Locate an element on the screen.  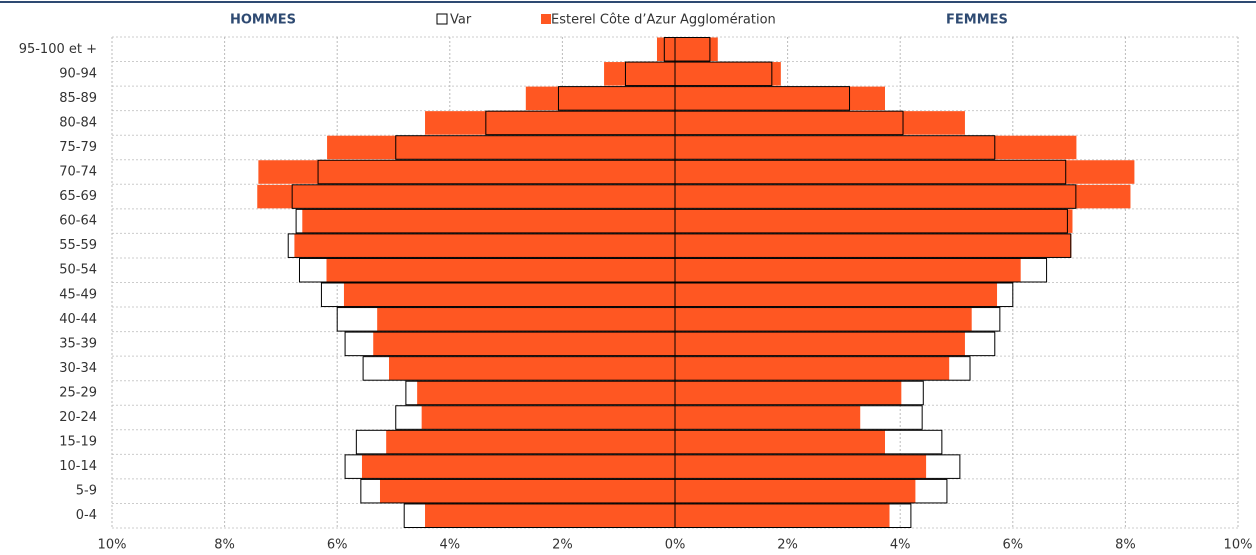
y-tick-label: 15-19 is located at coordinates (78, 442).